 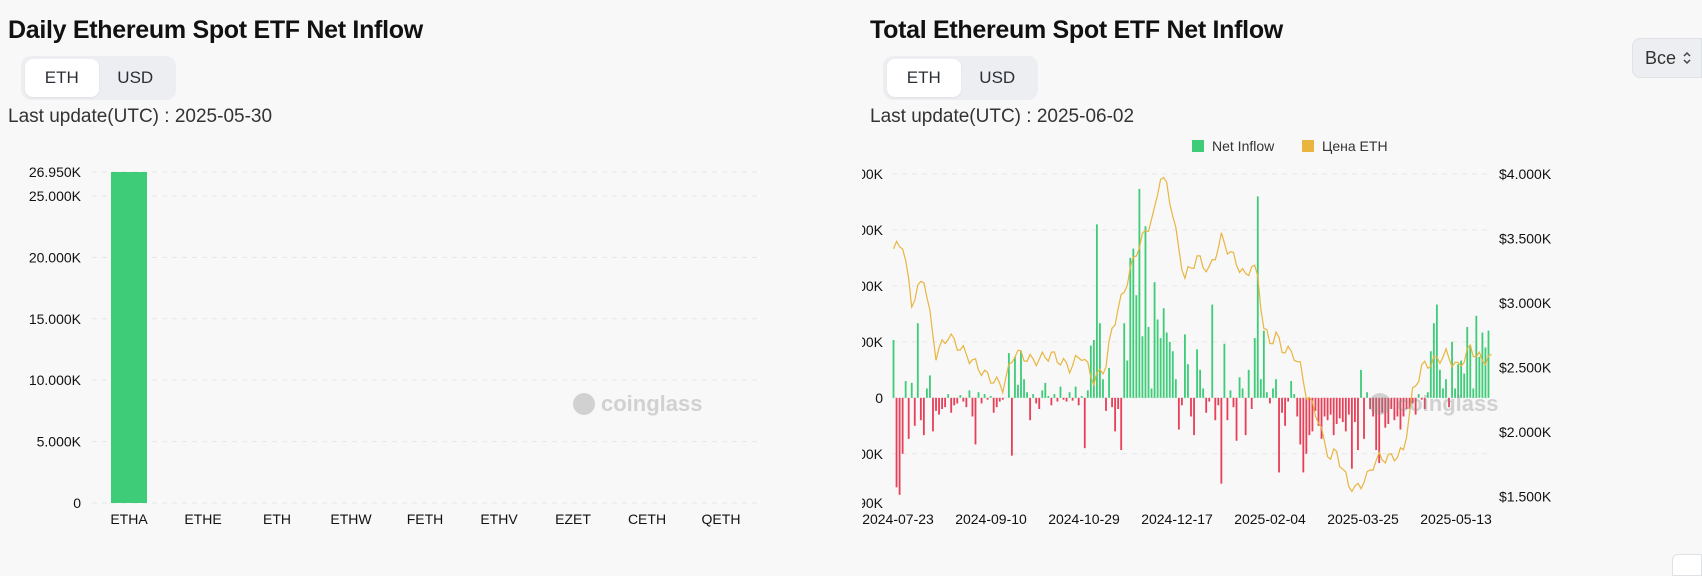 What do you see at coordinates (425, 519) in the screenshot?
I see `x-tick-label: FETH` at bounding box center [425, 519].